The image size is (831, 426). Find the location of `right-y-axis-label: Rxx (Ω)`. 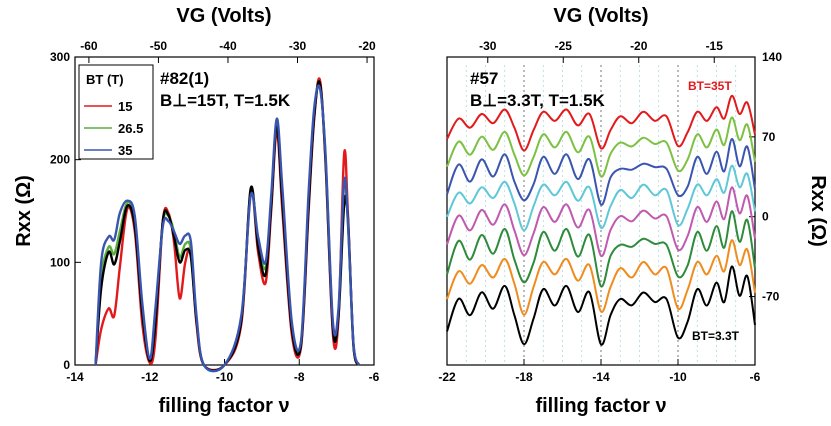

right-y-axis-label: Rxx (Ω) is located at coordinates (818, 211).